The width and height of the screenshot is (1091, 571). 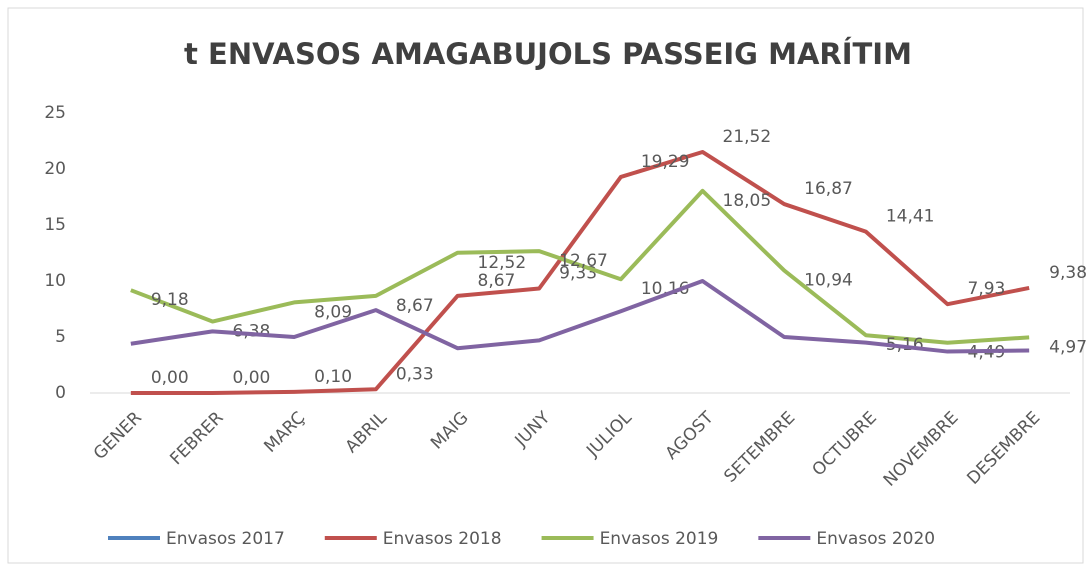 I want to click on y-tick-label: 0, so click(x=60, y=393).